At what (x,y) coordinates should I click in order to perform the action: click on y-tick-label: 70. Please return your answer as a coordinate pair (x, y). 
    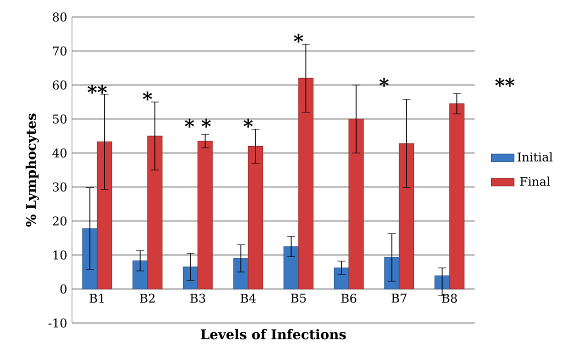
    Looking at the image, I should click on (59, 51).